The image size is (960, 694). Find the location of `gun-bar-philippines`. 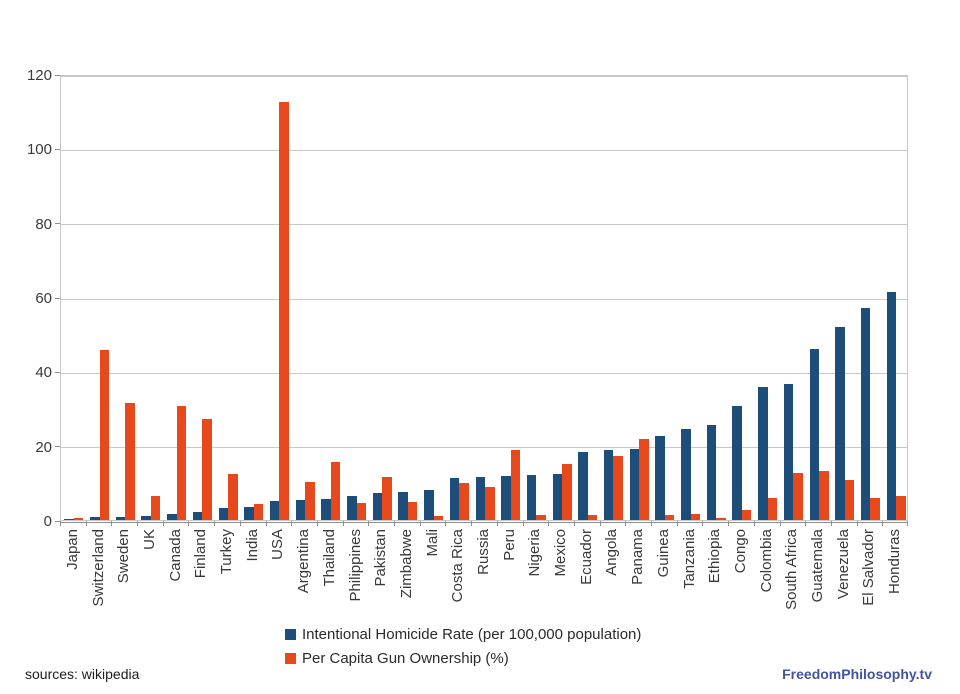

gun-bar-philippines is located at coordinates (361, 511).